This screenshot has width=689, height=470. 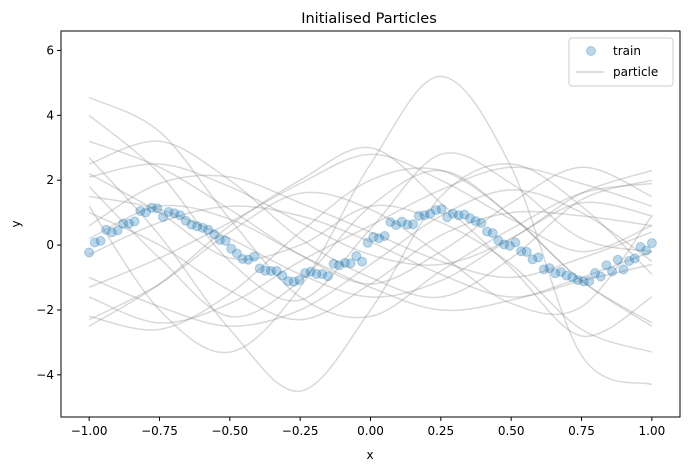 I want to click on y-tick-label: 0, so click(x=50, y=245).